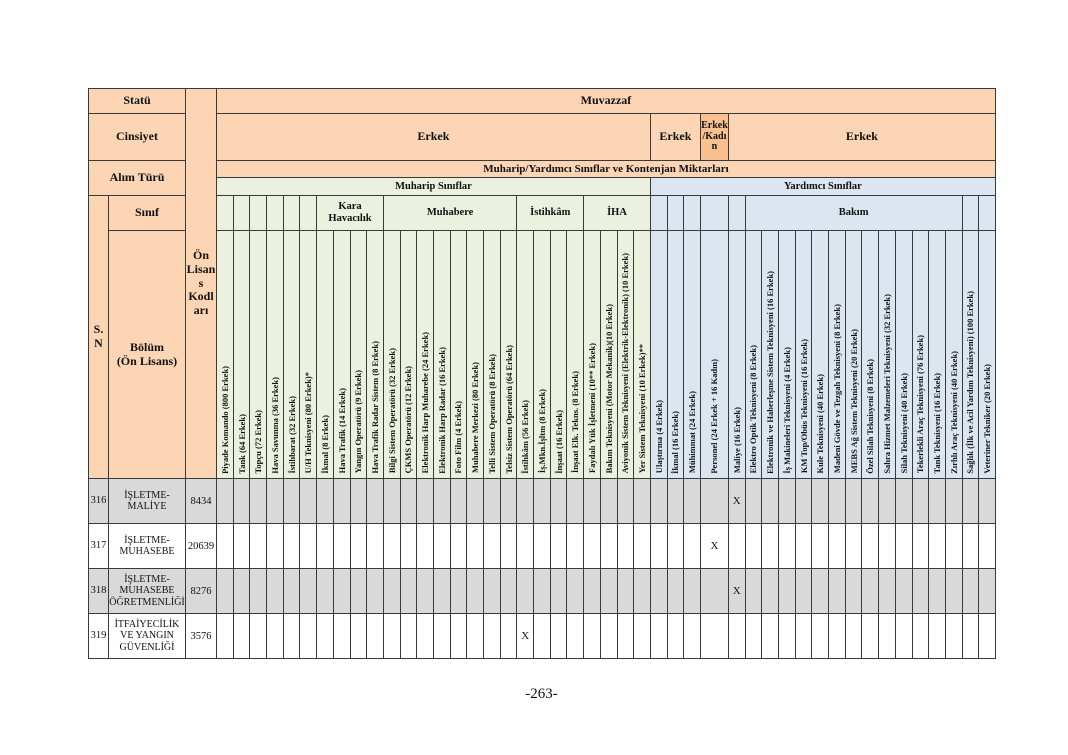  Describe the element at coordinates (308, 355) in the screenshot. I see `rotated-label-wrap: U/H Teknisyeni (80 Erkek)*` at that location.